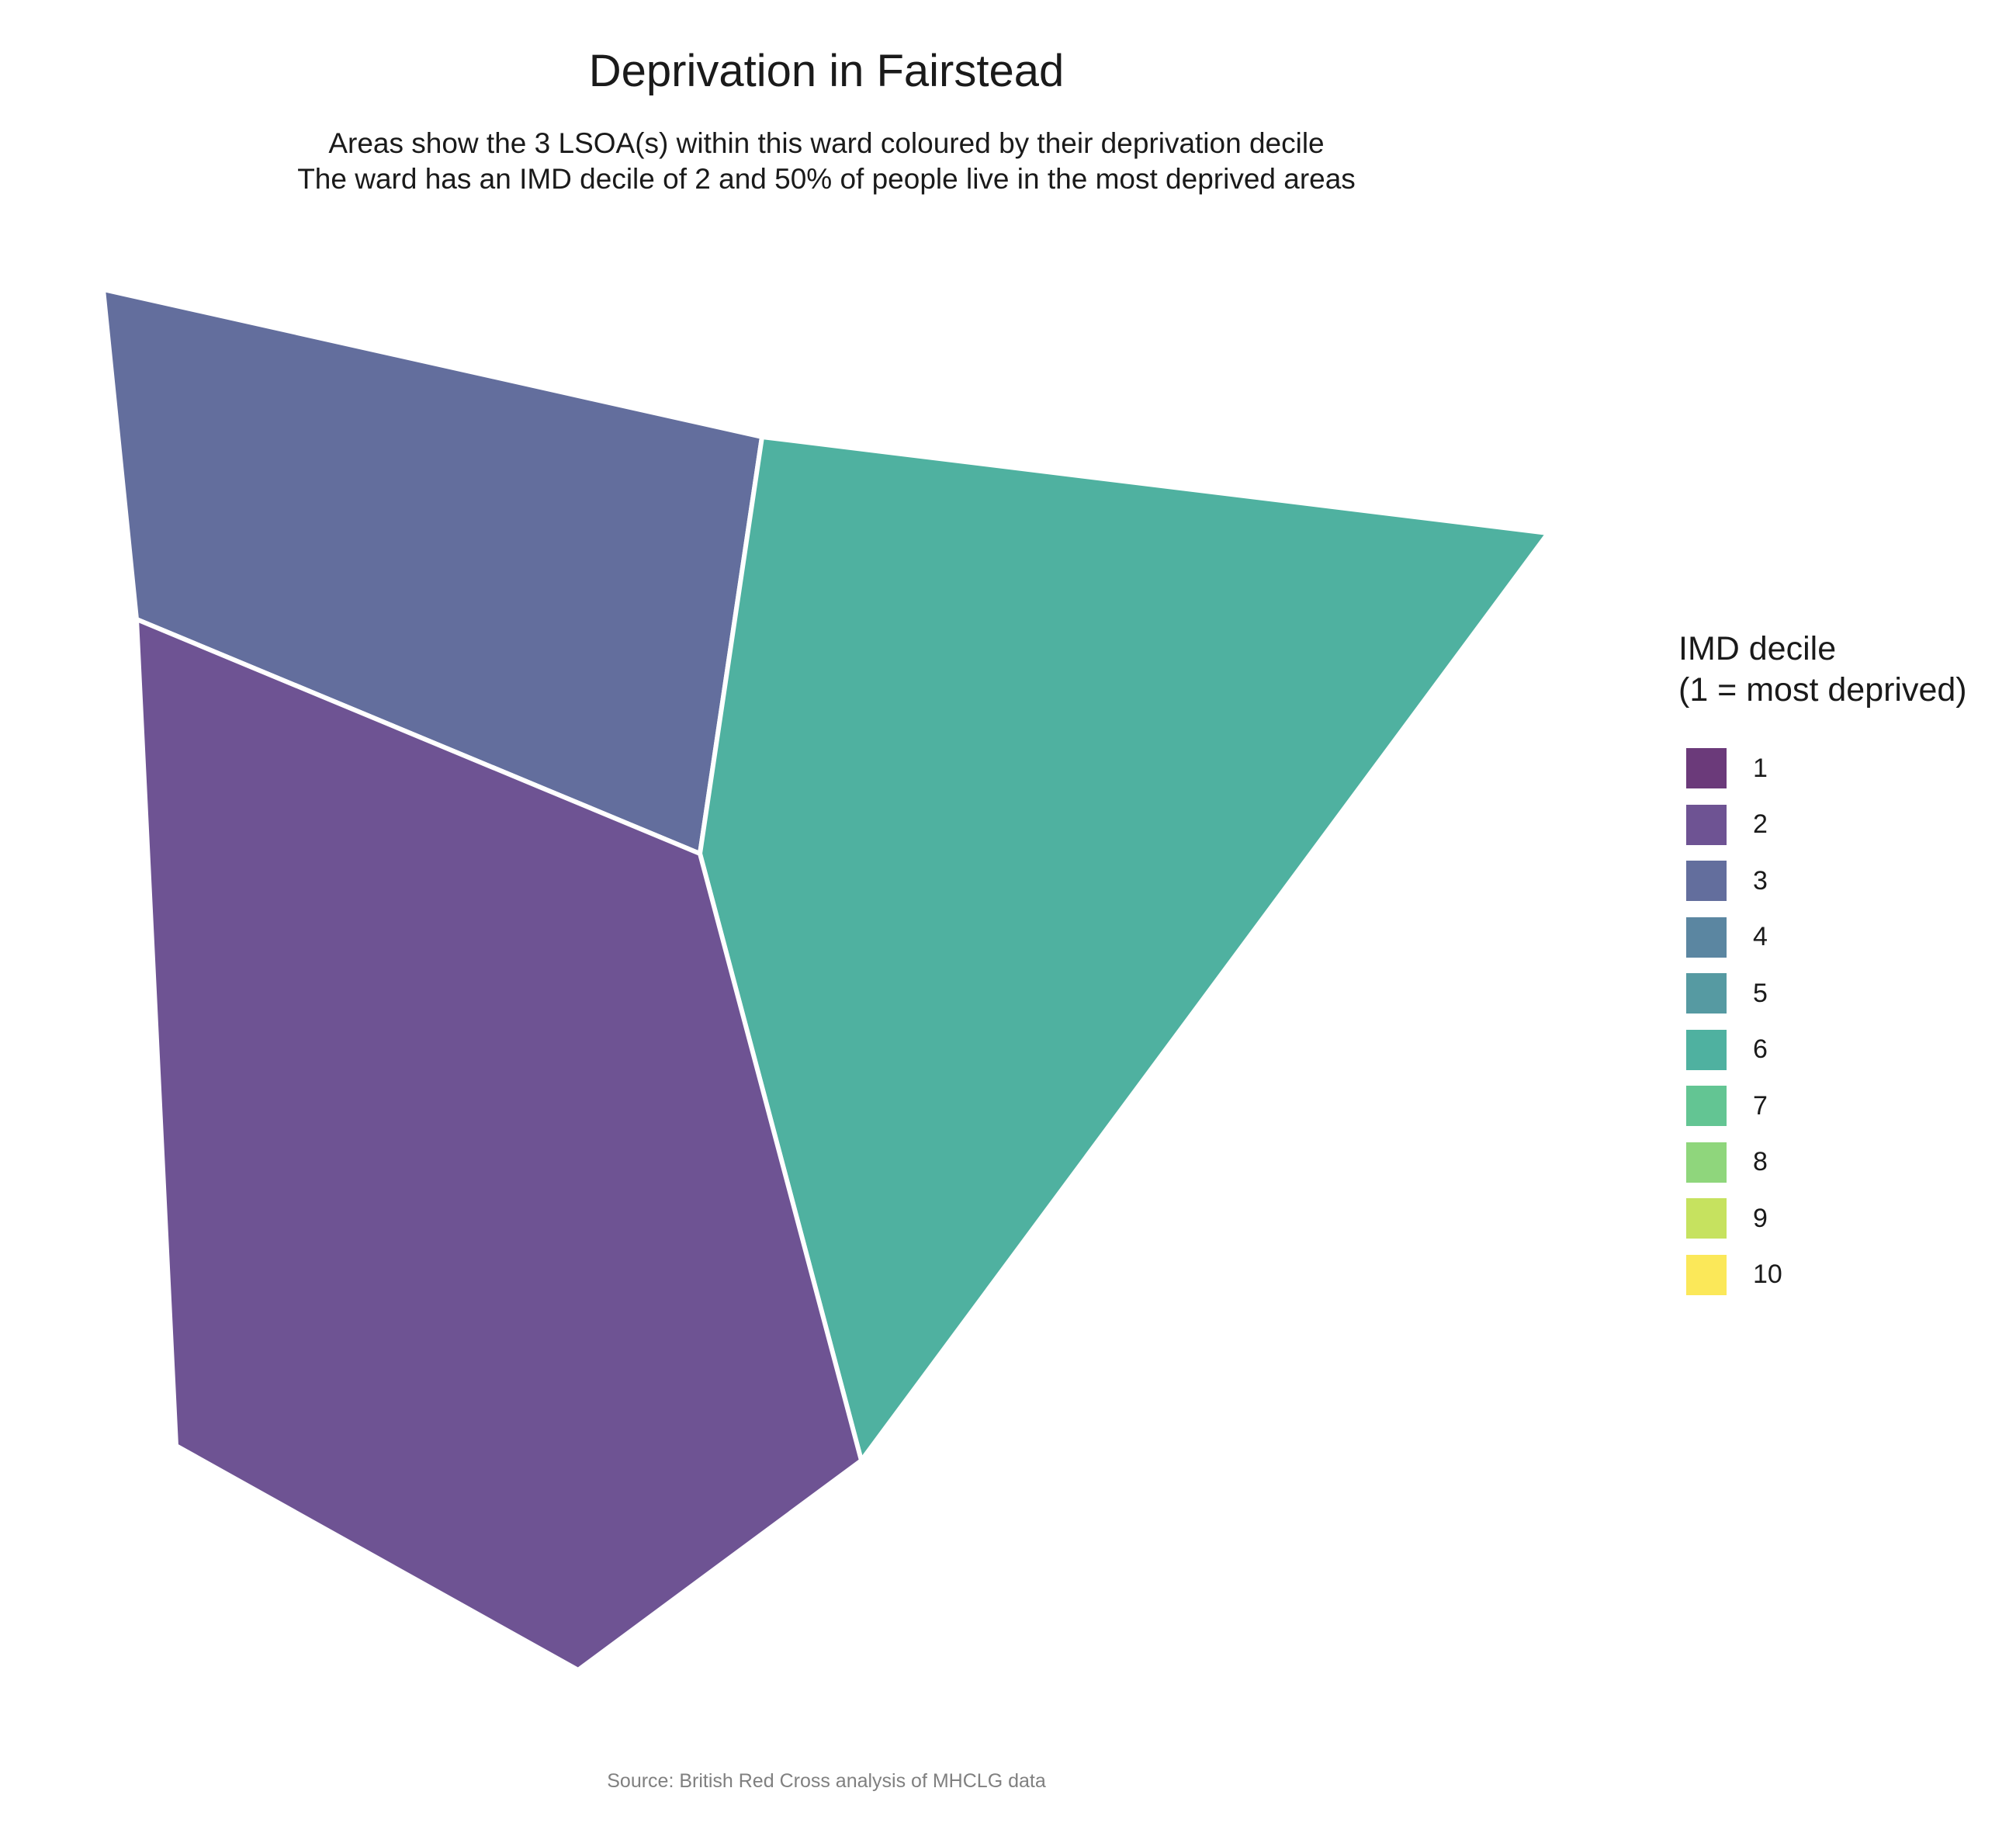 The image size is (2016, 1833). I want to click on legend-item: 5, so click(1823, 994).